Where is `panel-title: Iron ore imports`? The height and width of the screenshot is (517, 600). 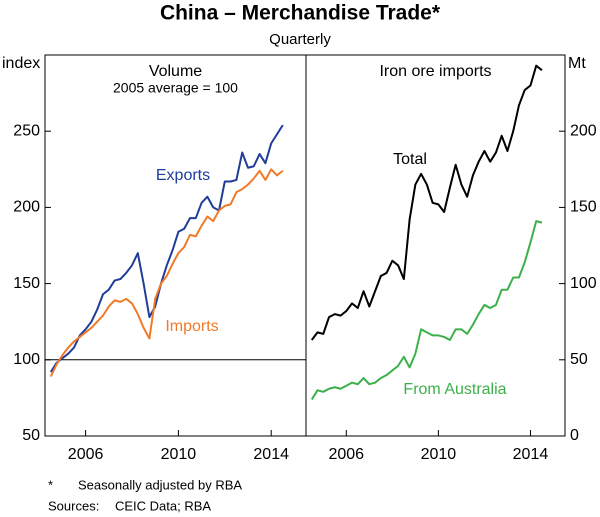 panel-title: Iron ore imports is located at coordinates (435, 71).